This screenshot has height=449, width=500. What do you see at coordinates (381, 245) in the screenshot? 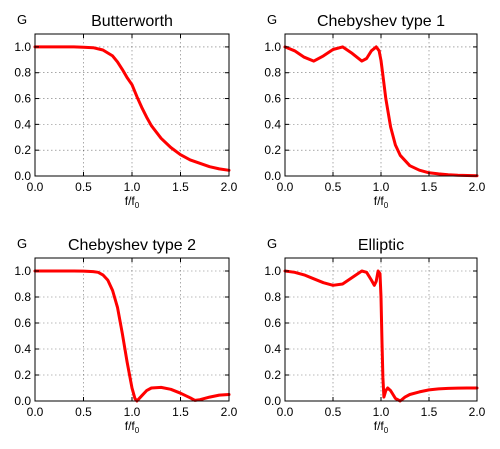
I see `chart-title: Elliptic` at bounding box center [381, 245].